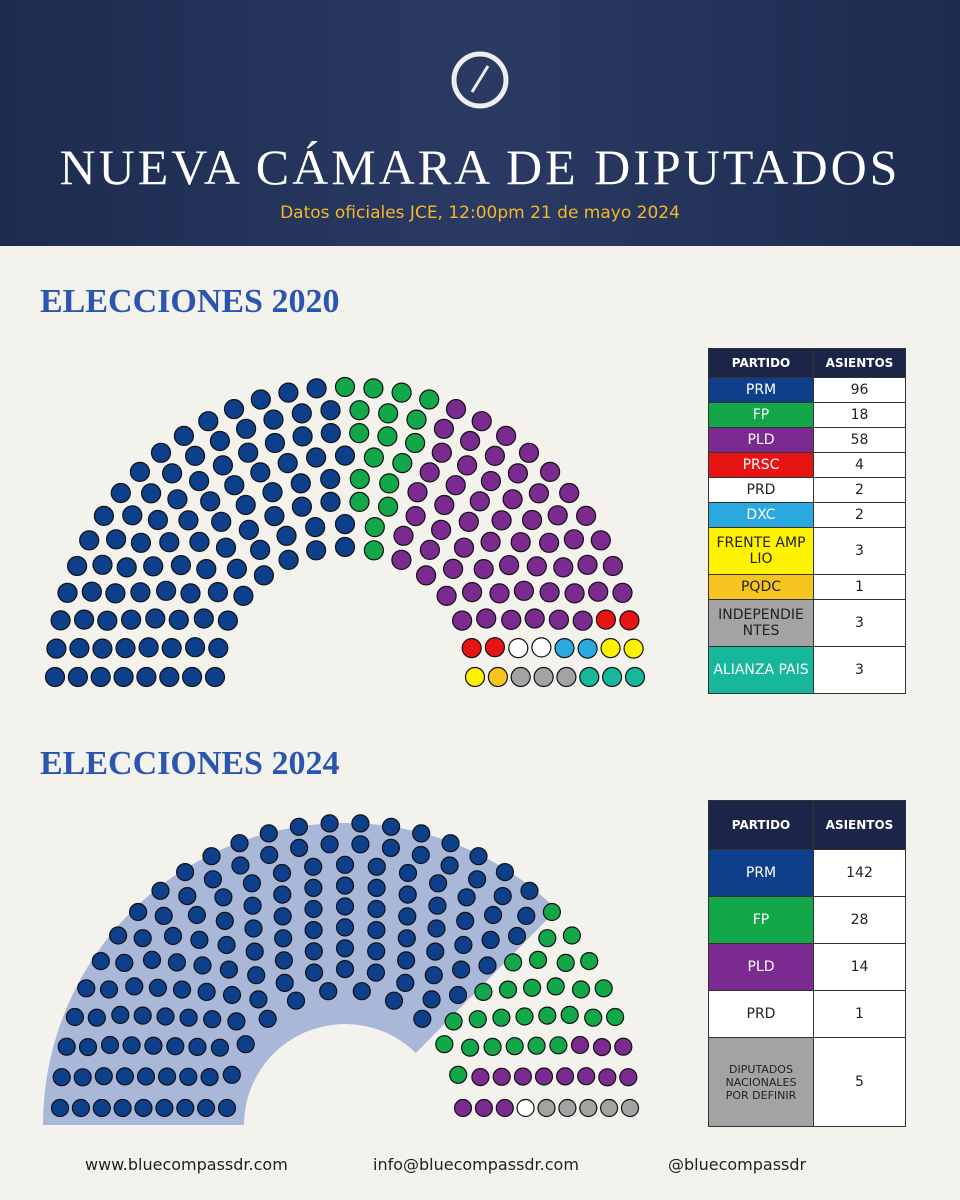  Describe the element at coordinates (859, 825) in the screenshot. I see `header-cell: ASIENTOS` at that location.